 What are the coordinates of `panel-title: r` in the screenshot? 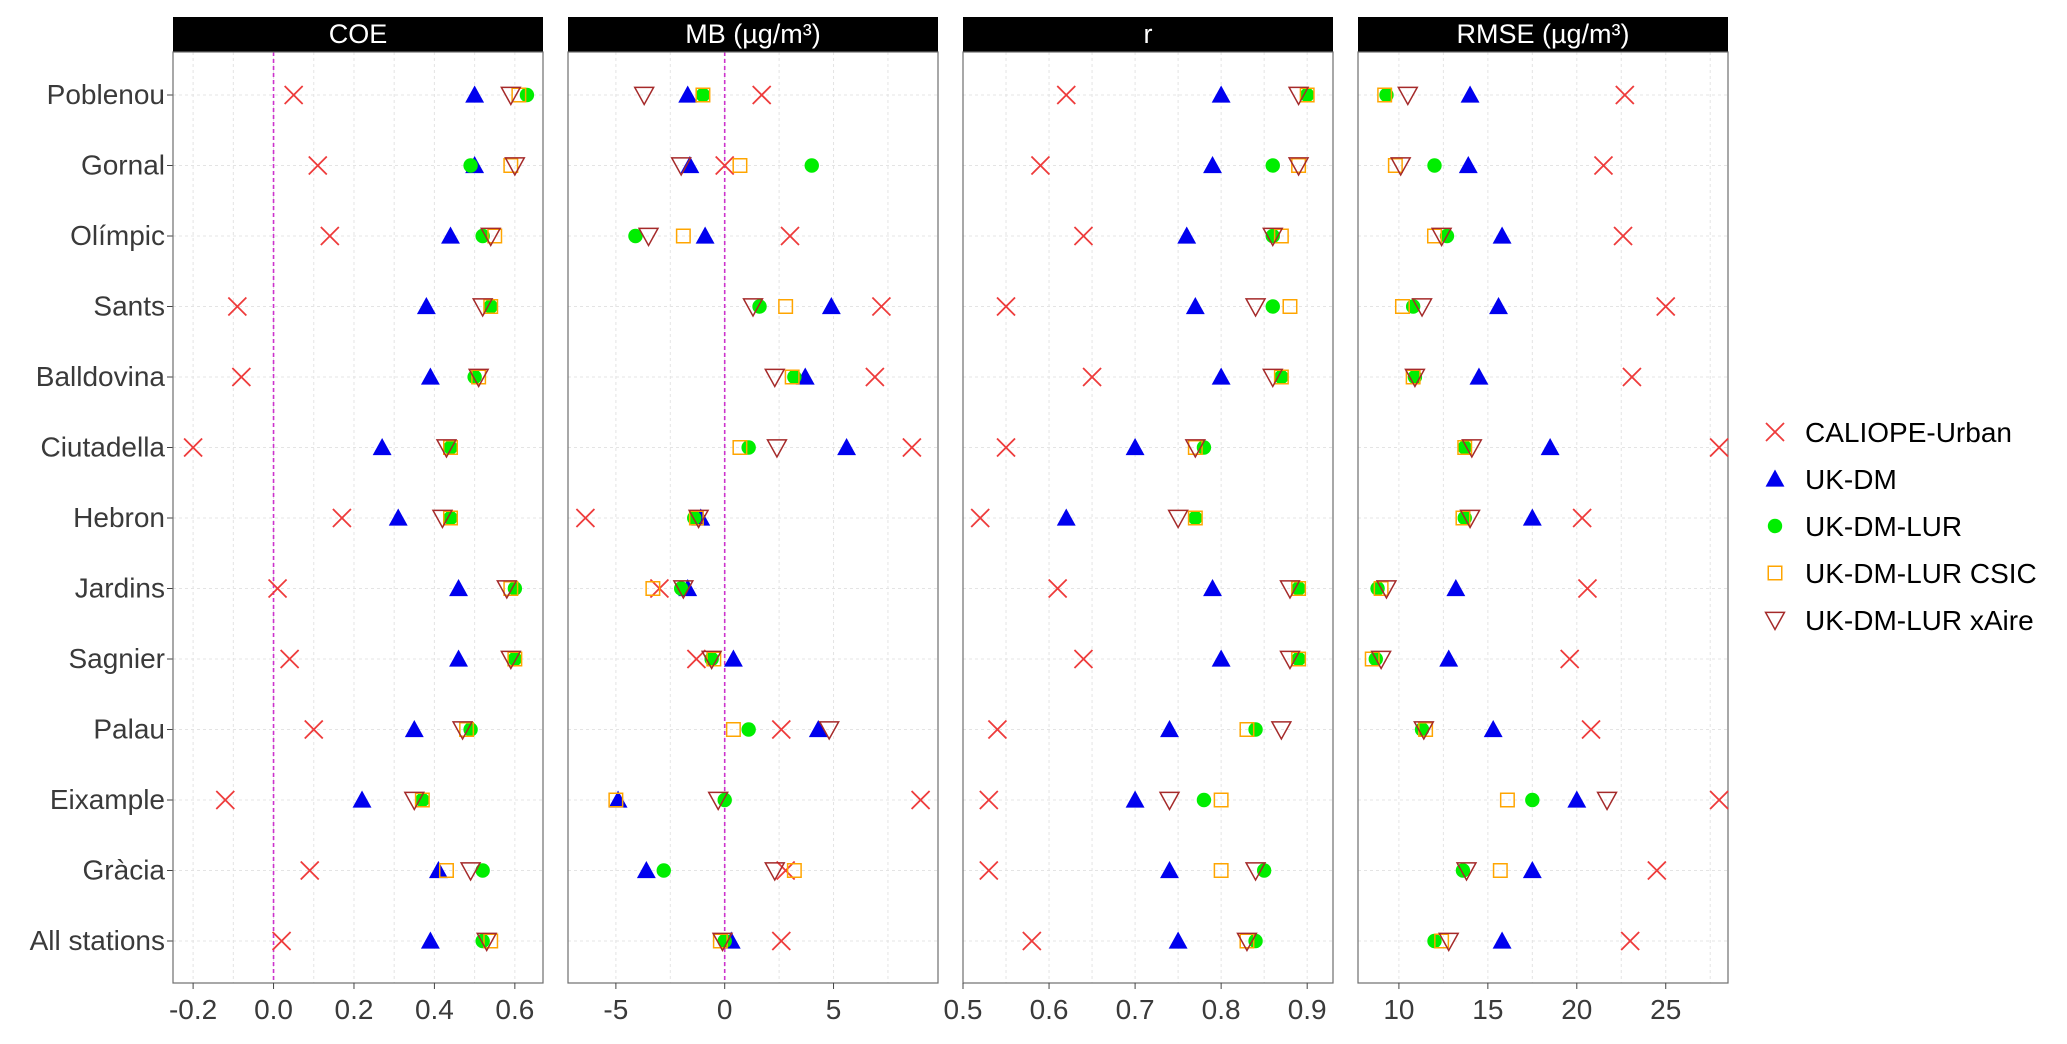 It's located at (1148, 34).